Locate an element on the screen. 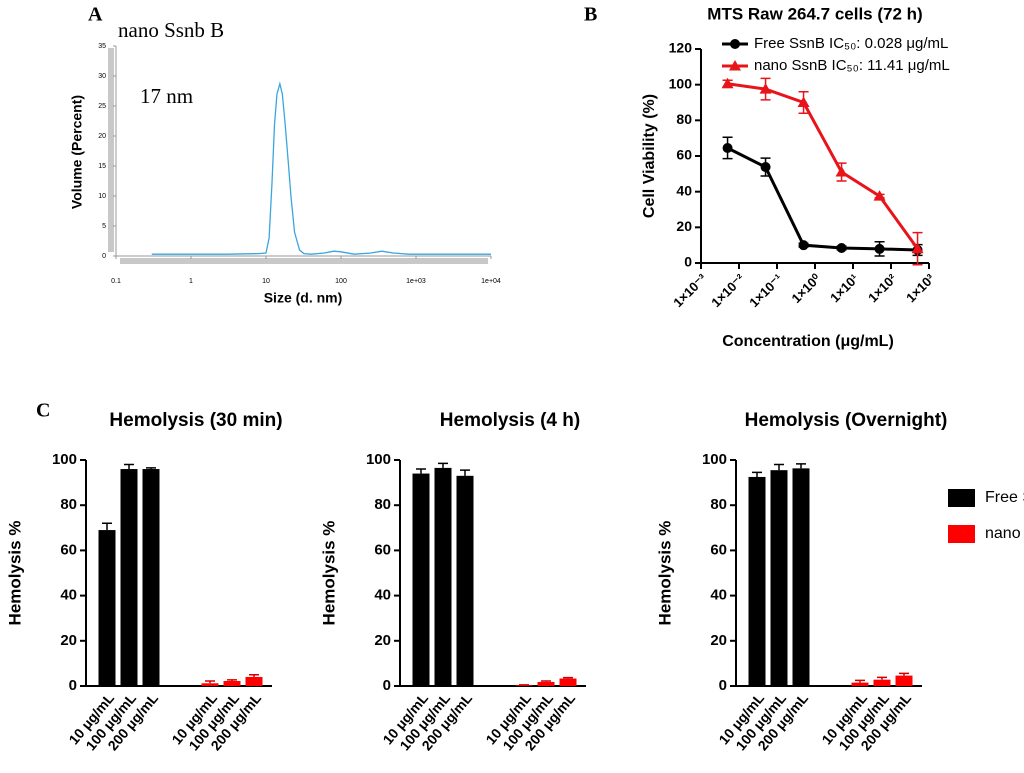  legend-label: Free SsnB is located at coordinates (1004, 497).